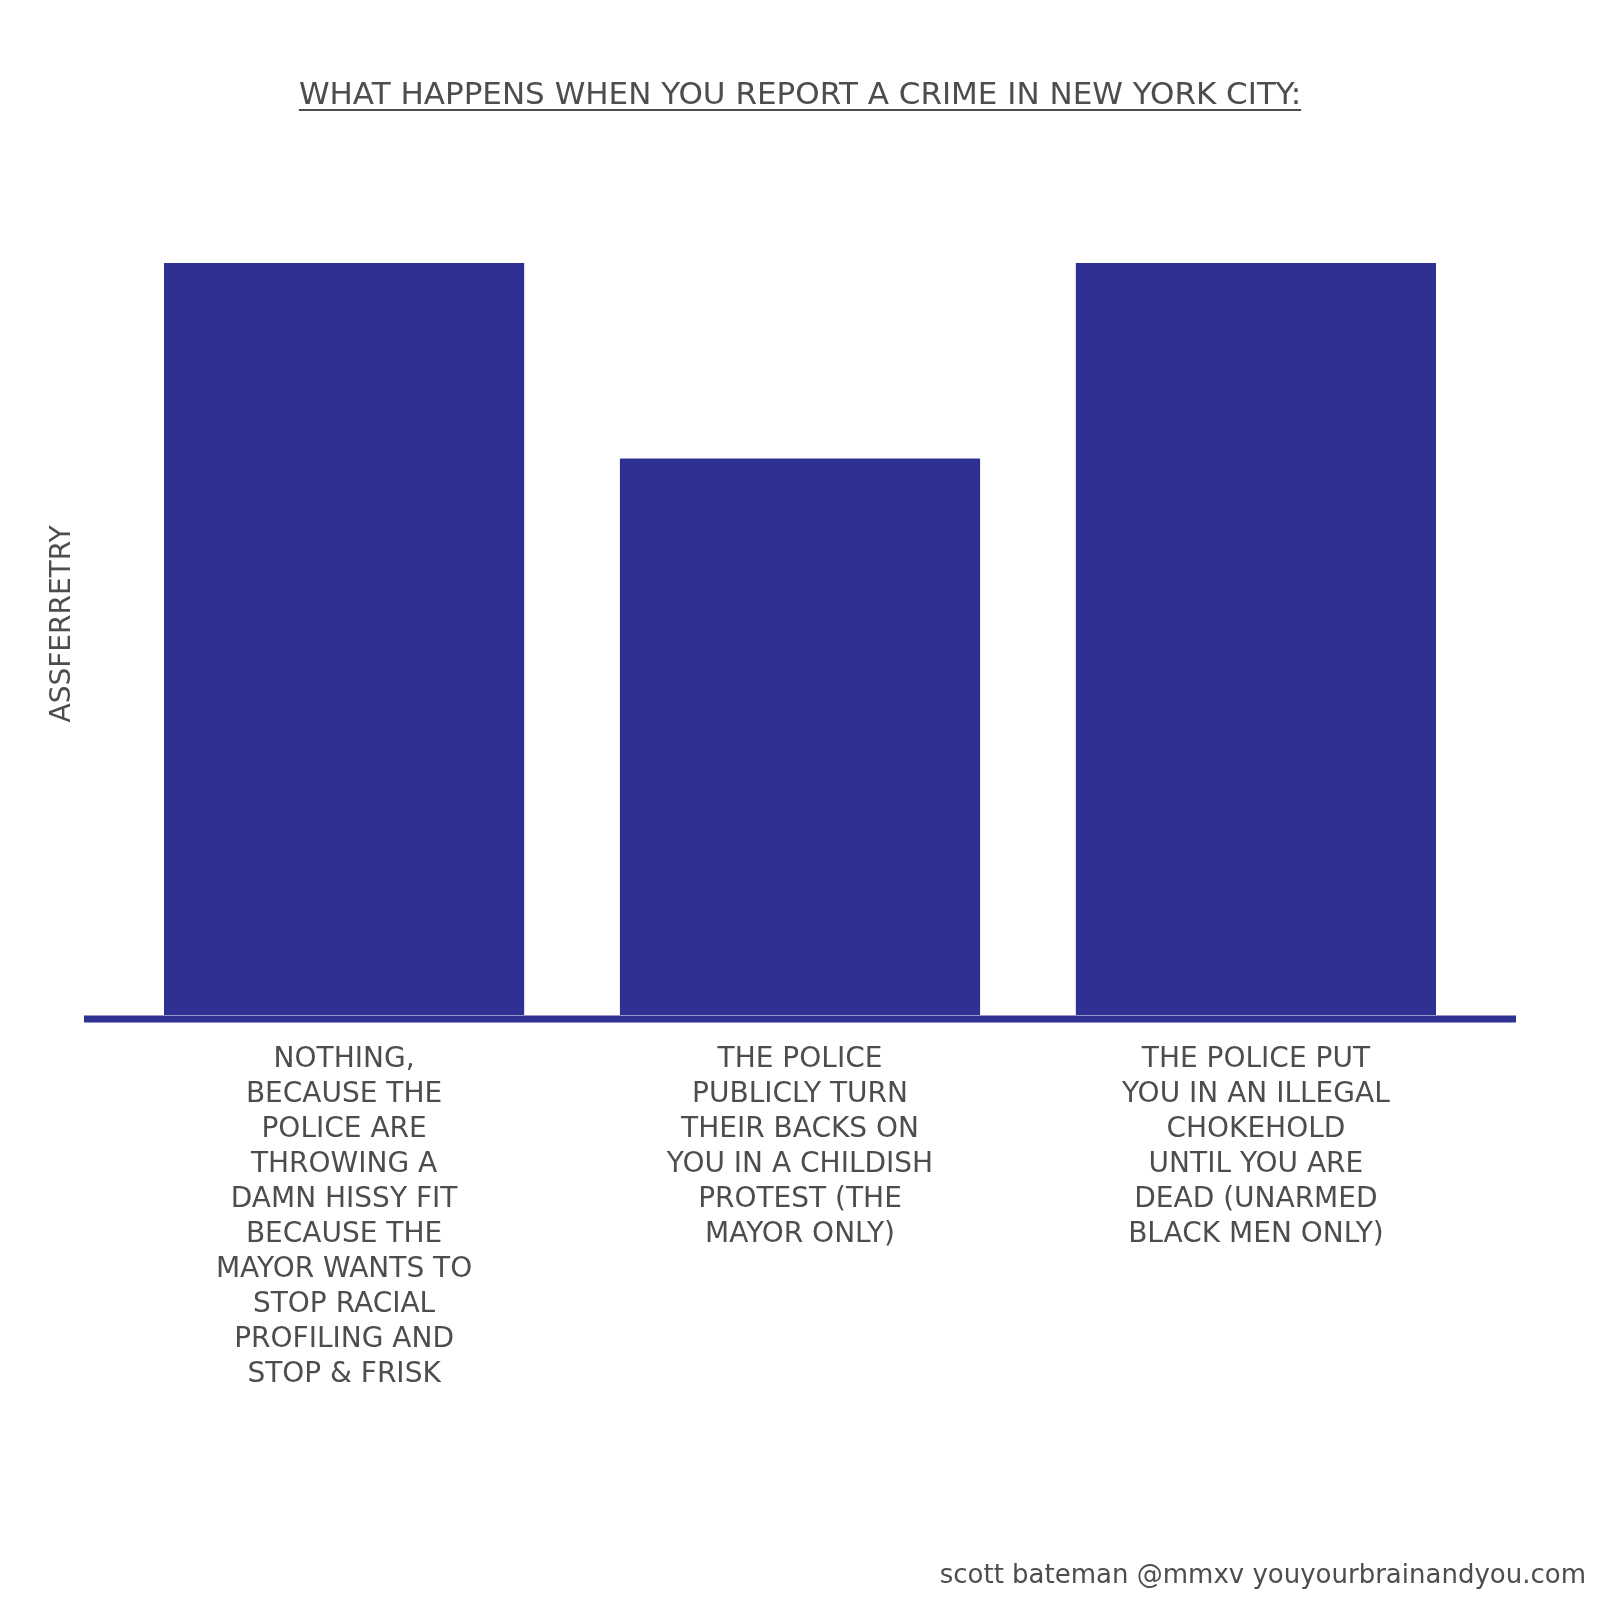 The image size is (1600, 1600). What do you see at coordinates (1256, 1145) in the screenshot?
I see `x-tick-label: THE POLICE PUT YOU IN AN ILLEGAL CHOKEHOLD UNTIL YOU ARE DEAD (UNARMED BLACK MEN ONLY)` at bounding box center [1256, 1145].